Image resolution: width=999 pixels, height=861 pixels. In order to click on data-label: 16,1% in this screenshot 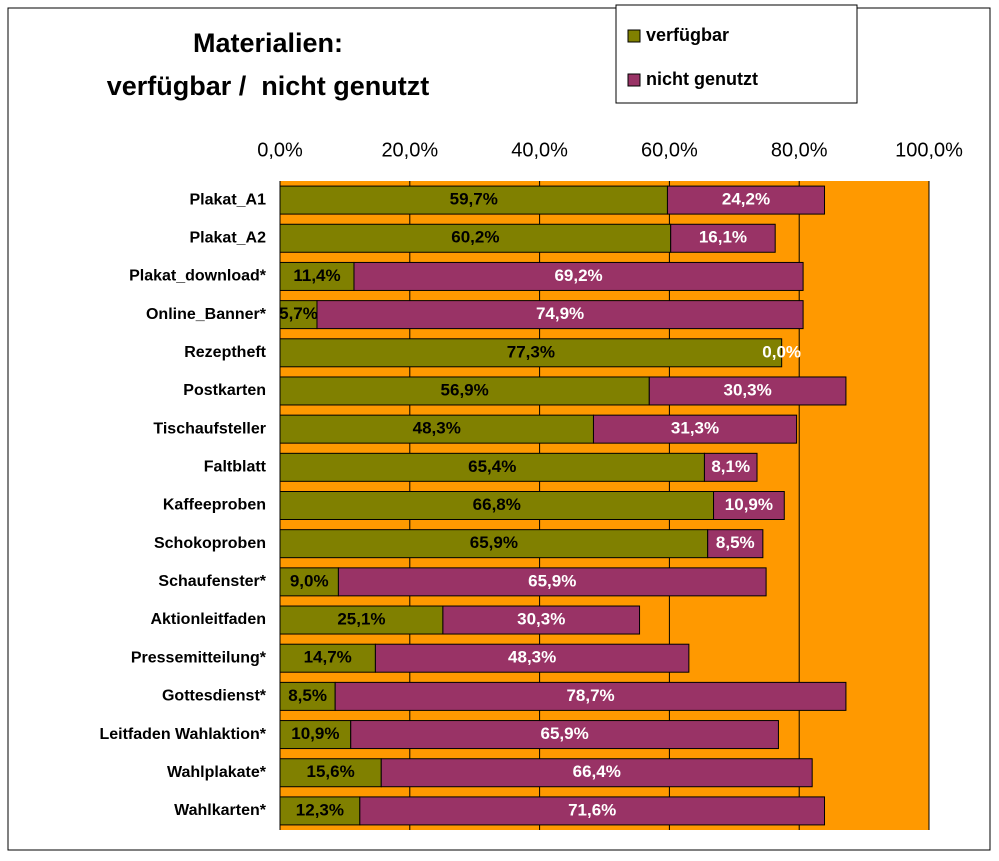, I will do `click(723, 237)`.